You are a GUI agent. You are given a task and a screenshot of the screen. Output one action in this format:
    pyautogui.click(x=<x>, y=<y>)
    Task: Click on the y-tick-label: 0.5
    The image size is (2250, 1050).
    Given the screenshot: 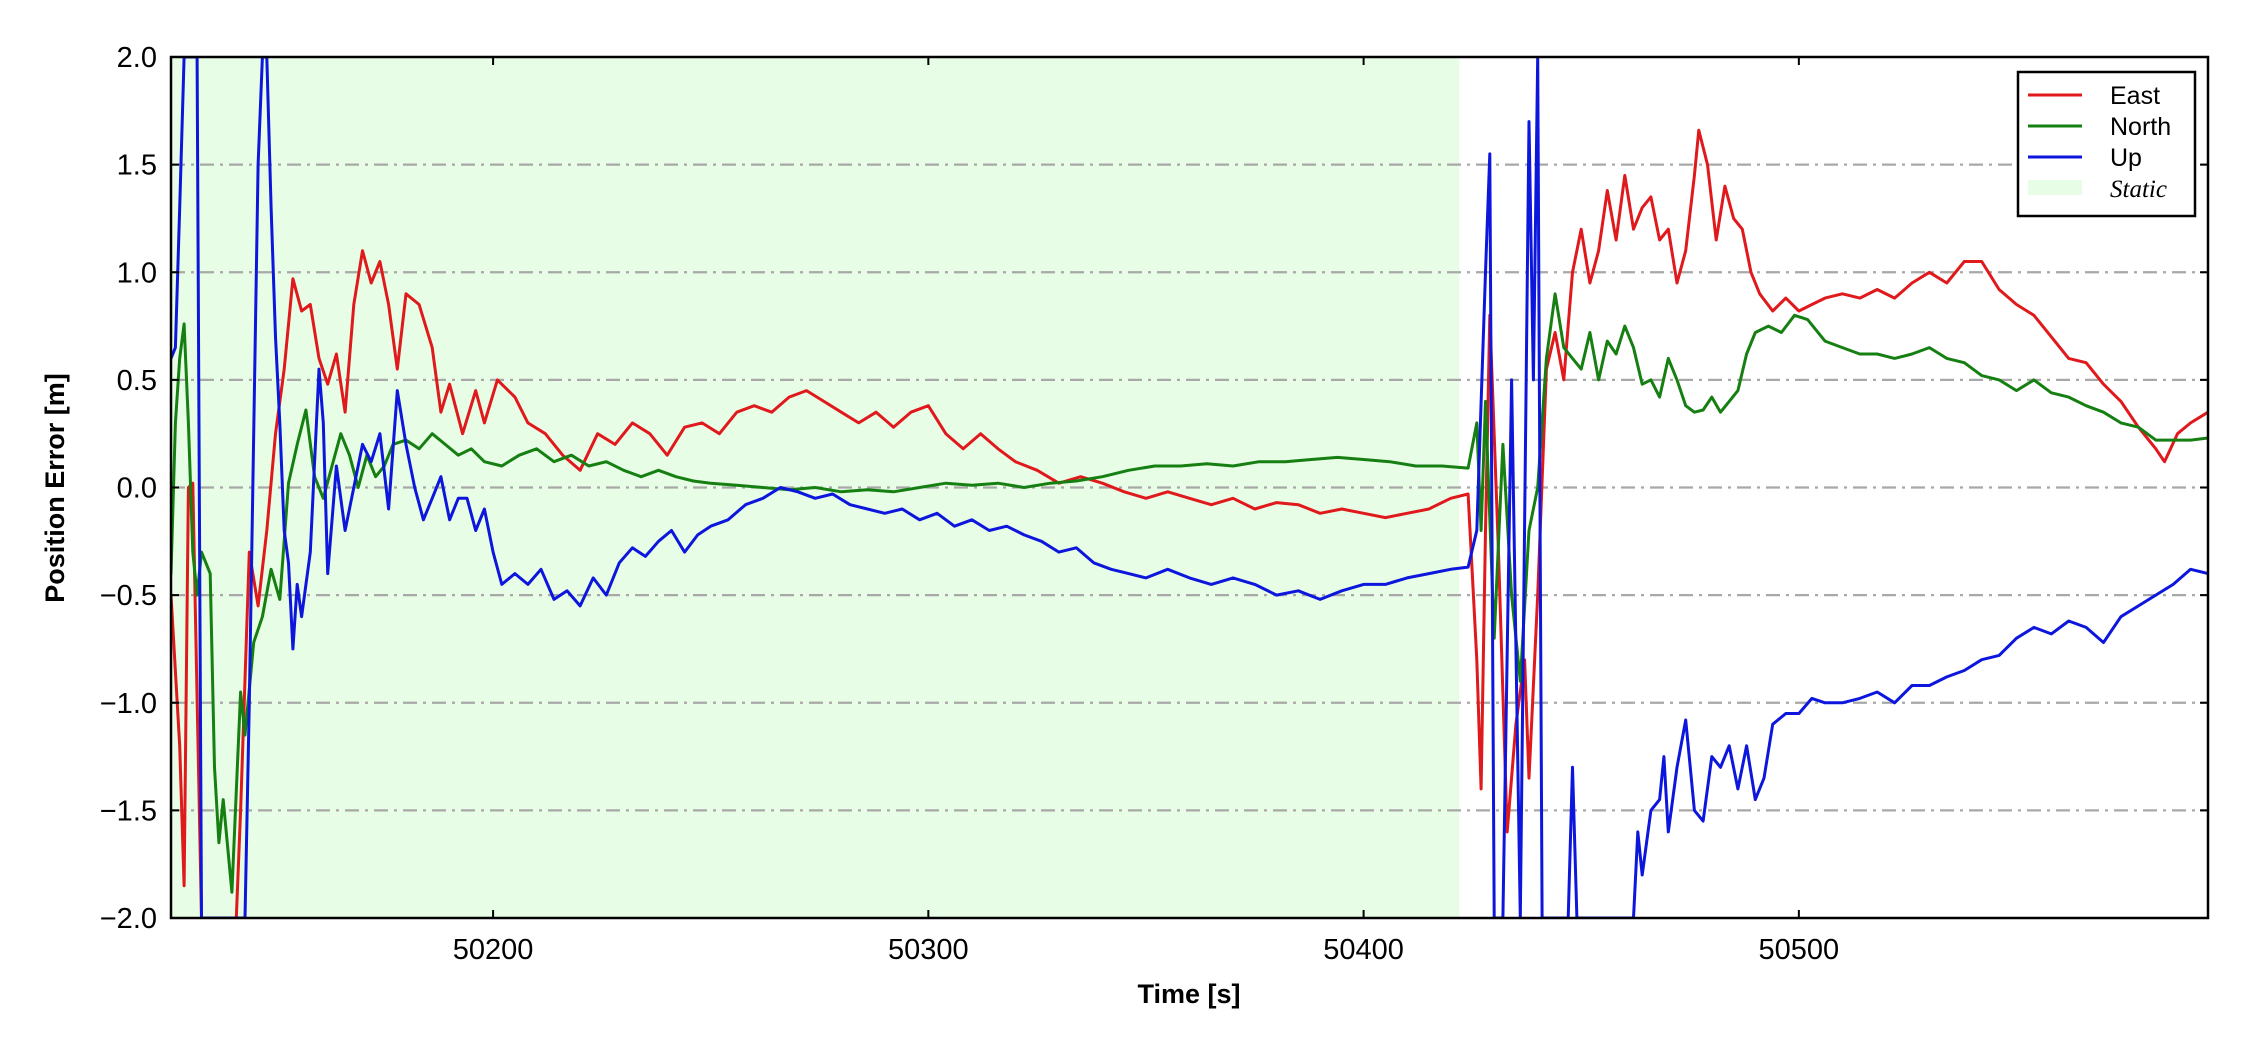 What is the action you would take?
    pyautogui.click(x=137, y=381)
    